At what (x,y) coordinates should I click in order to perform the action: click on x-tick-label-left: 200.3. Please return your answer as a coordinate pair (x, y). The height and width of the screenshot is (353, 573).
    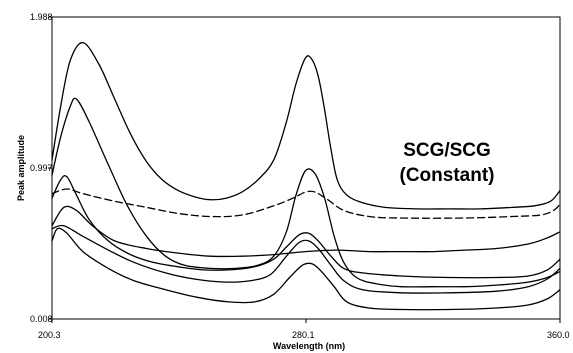
    Looking at the image, I should click on (49, 335).